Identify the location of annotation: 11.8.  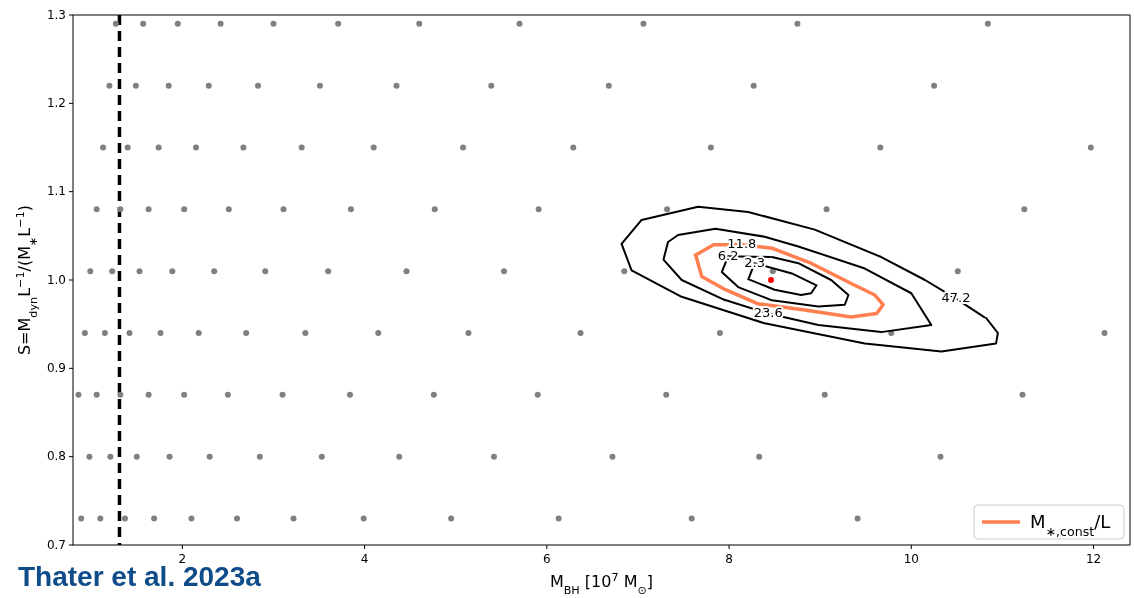
(742, 244).